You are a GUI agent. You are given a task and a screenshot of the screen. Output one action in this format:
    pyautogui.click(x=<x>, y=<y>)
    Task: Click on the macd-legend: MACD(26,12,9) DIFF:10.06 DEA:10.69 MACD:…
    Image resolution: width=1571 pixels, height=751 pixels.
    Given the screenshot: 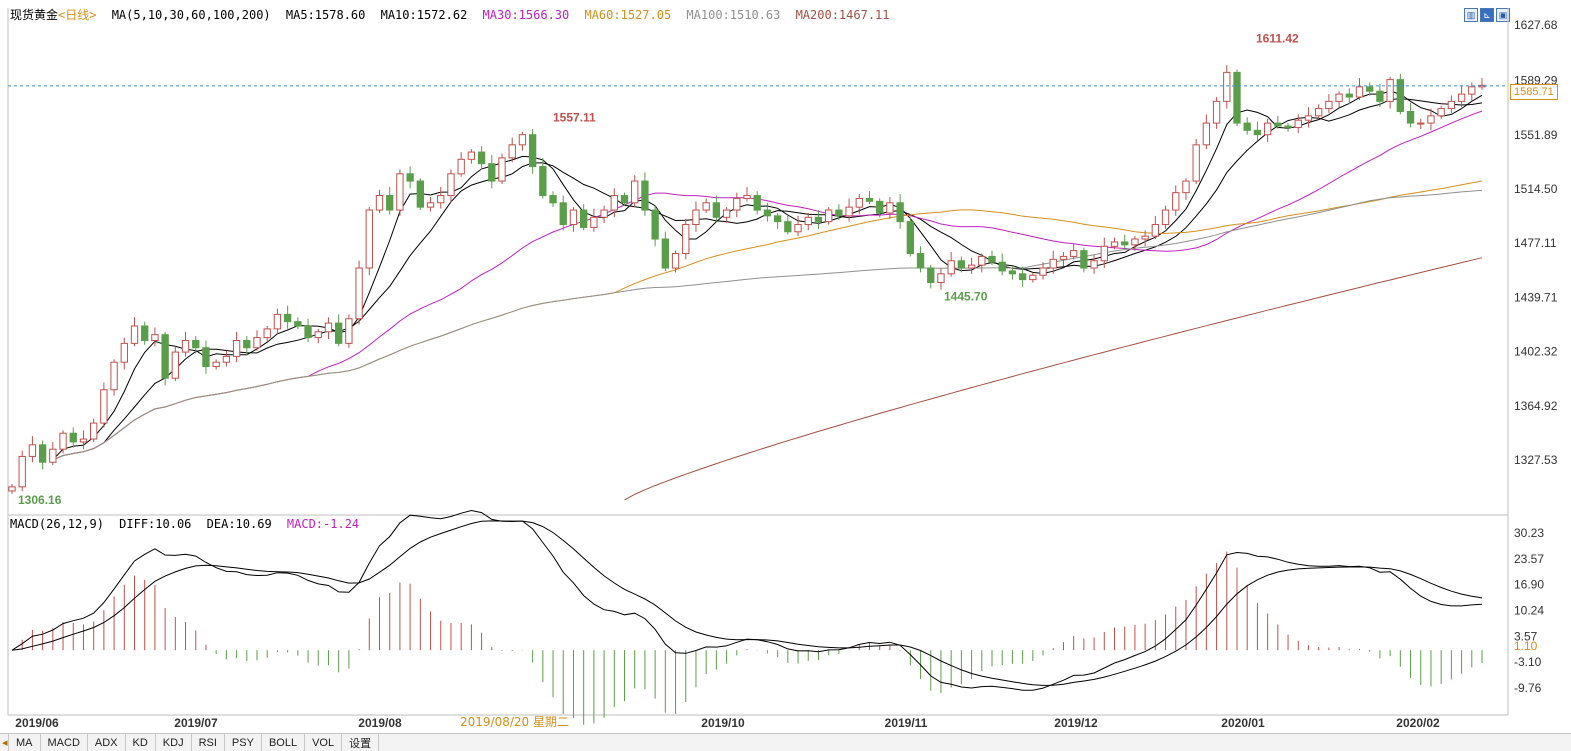 What is the action you would take?
    pyautogui.click(x=188, y=524)
    